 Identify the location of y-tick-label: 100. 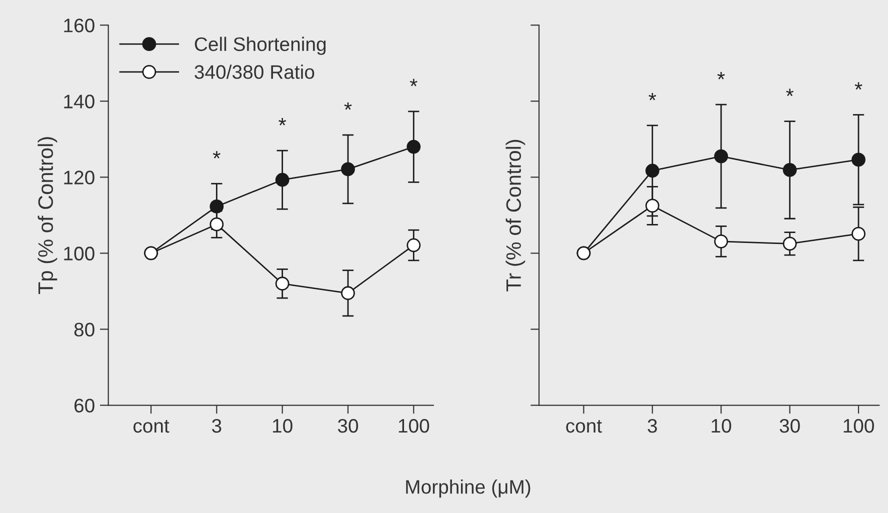
(79, 253).